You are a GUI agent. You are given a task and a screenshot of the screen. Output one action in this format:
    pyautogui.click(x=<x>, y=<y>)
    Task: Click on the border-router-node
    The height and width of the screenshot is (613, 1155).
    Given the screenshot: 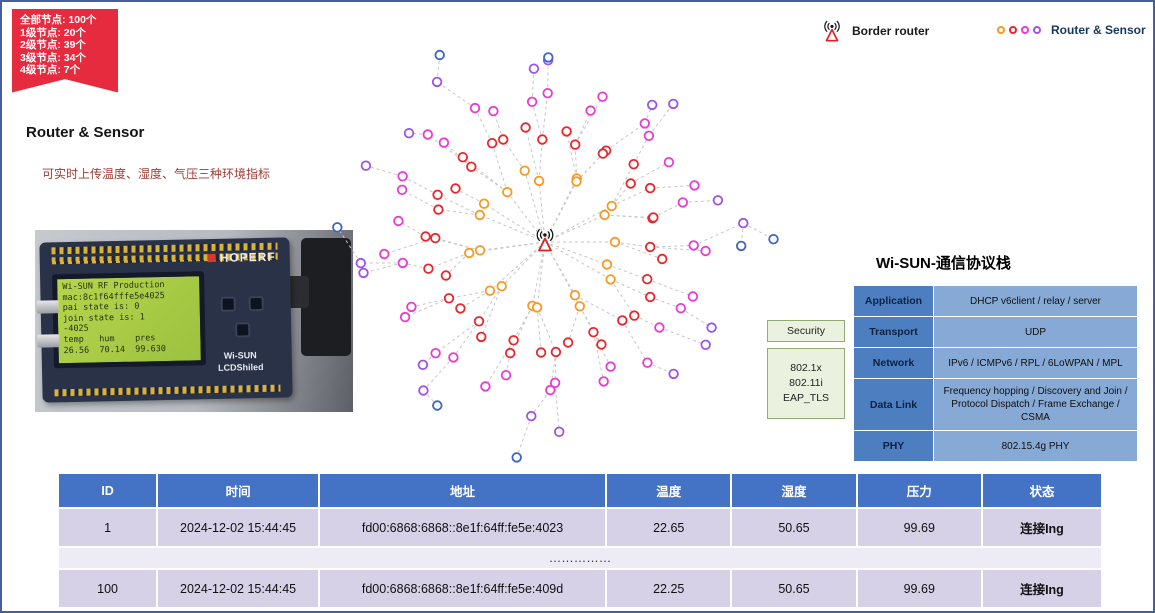 What is the action you would take?
    pyautogui.click(x=545, y=240)
    